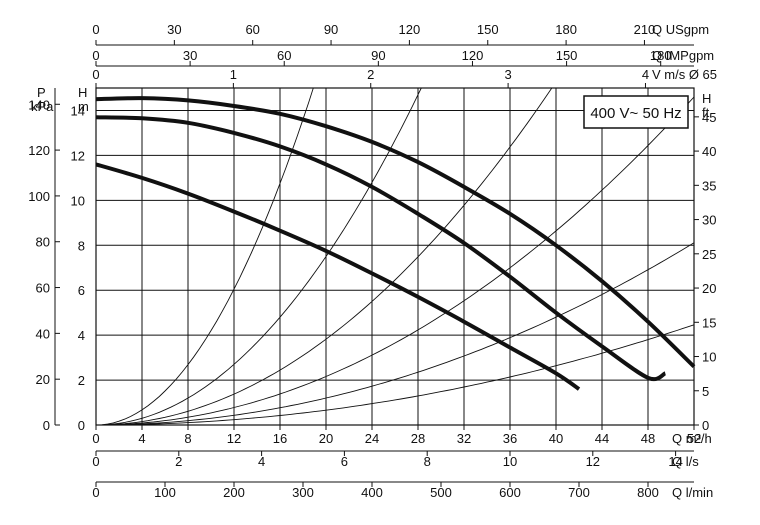 The image size is (760, 525). What do you see at coordinates (83, 106) in the screenshot?
I see `y-main-axis-unit: m` at bounding box center [83, 106].